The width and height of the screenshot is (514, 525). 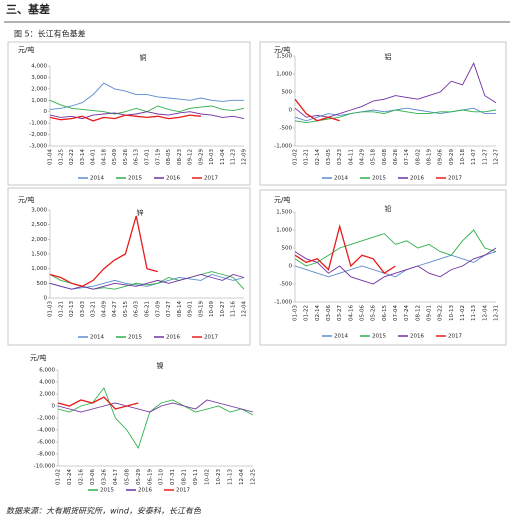 What do you see at coordinates (70, 477) in the screenshot?
I see `x-tick-label: 01-24` at bounding box center [70, 477].